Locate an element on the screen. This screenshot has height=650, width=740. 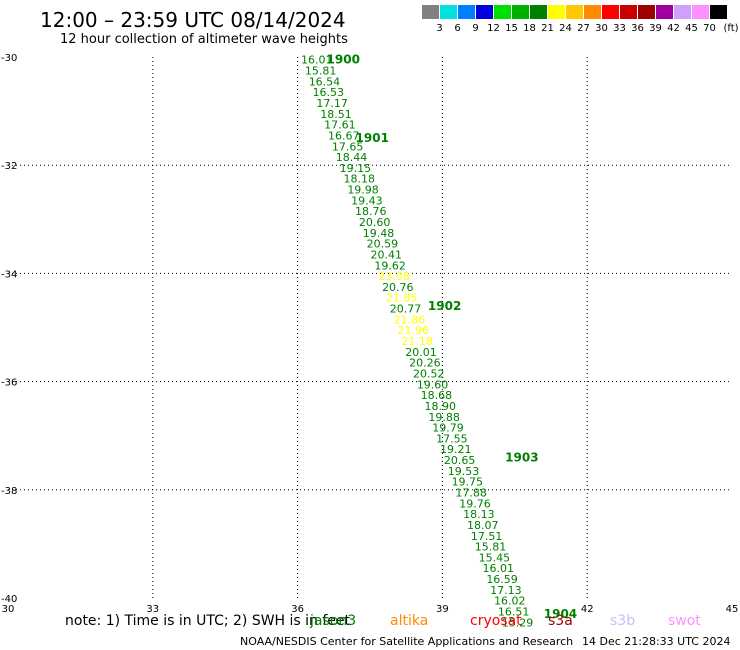
chart-title: 12:00 – 23:59 UTC 08/14/2024 is located at coordinates (193, 20).